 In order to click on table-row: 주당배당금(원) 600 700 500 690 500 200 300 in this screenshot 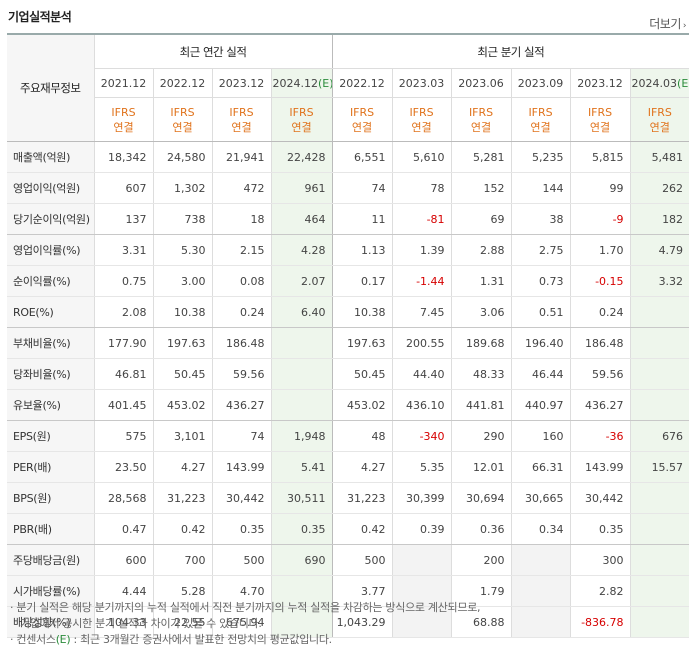, I will do `click(348, 560)`.